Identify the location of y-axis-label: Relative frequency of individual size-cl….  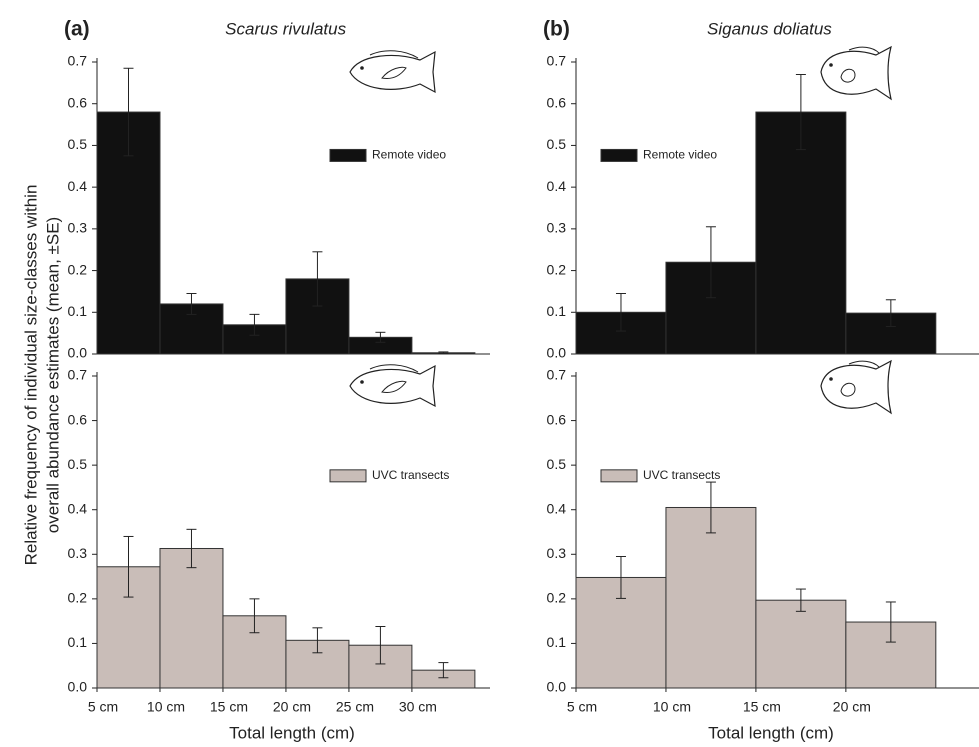
(41, 375).